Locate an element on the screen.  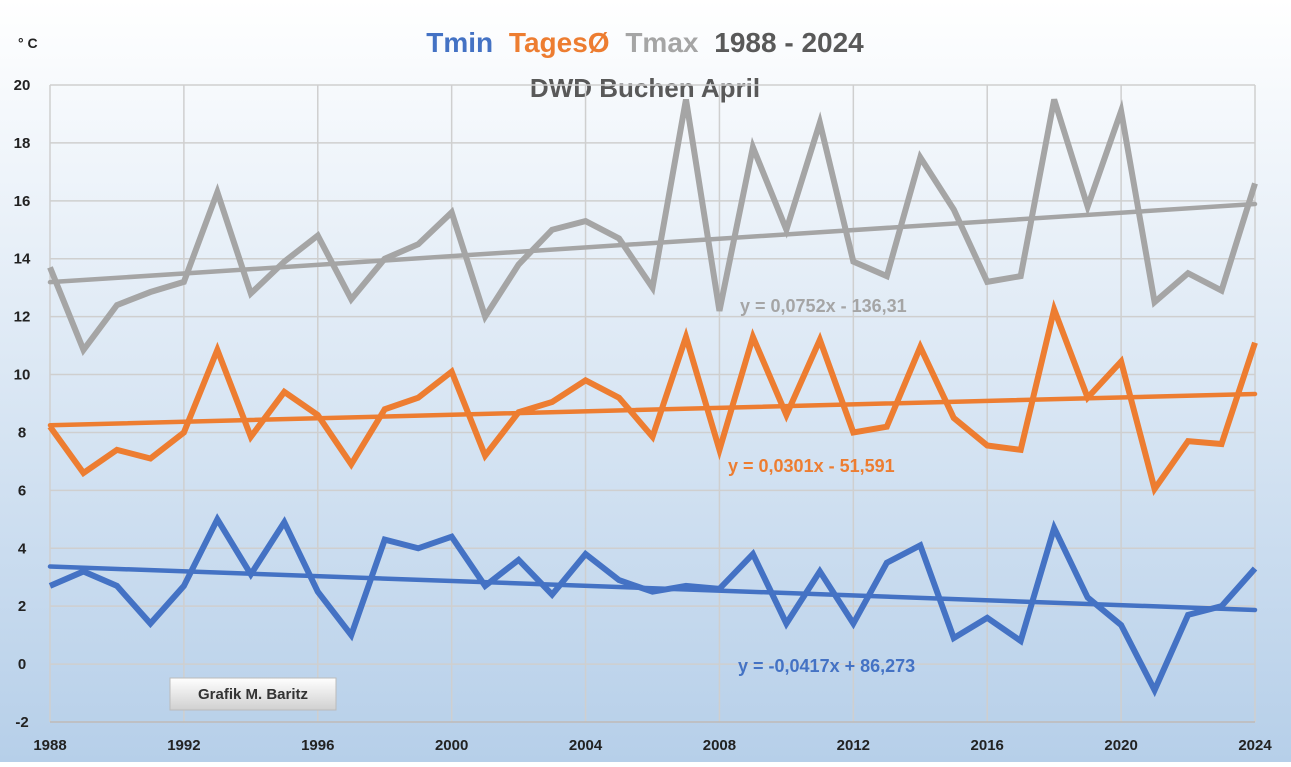
x-tick-label: 2004 is located at coordinates (586, 745).